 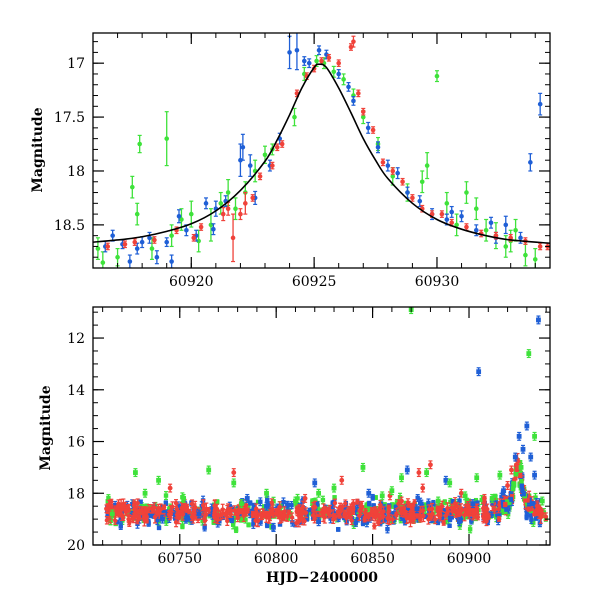 What do you see at coordinates (314, 282) in the screenshot?
I see `top-panel-x-tick-labels: 60920 60925 60930` at bounding box center [314, 282].